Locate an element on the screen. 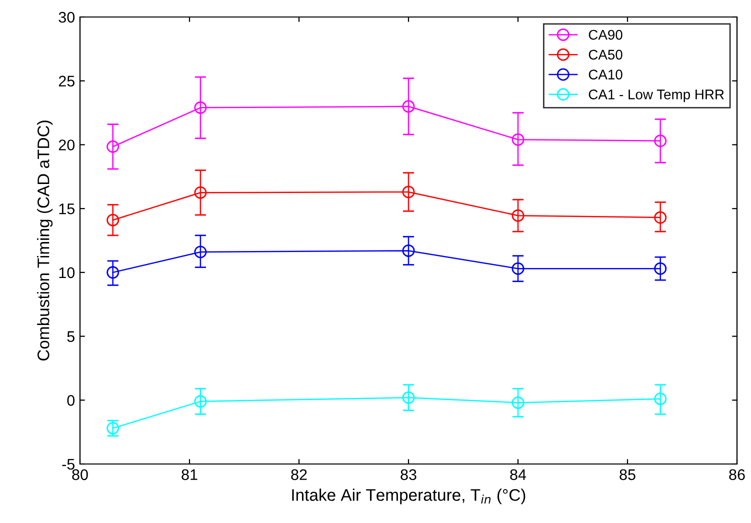  y-tick-label: -5 is located at coordinates (68, 464).